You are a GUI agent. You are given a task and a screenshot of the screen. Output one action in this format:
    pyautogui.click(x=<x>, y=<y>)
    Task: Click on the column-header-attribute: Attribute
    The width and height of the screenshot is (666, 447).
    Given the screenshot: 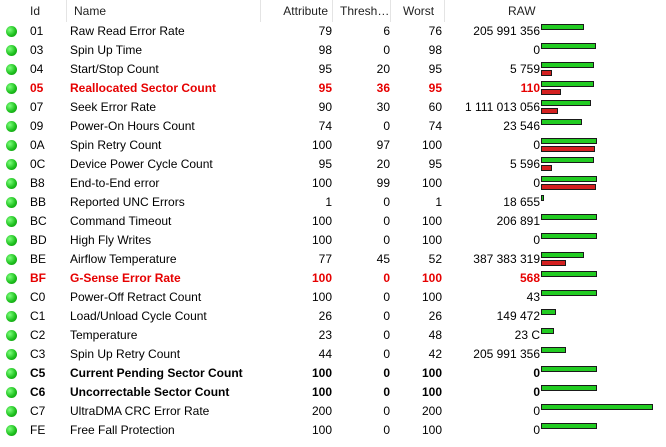 What is the action you would take?
    pyautogui.click(x=305, y=11)
    